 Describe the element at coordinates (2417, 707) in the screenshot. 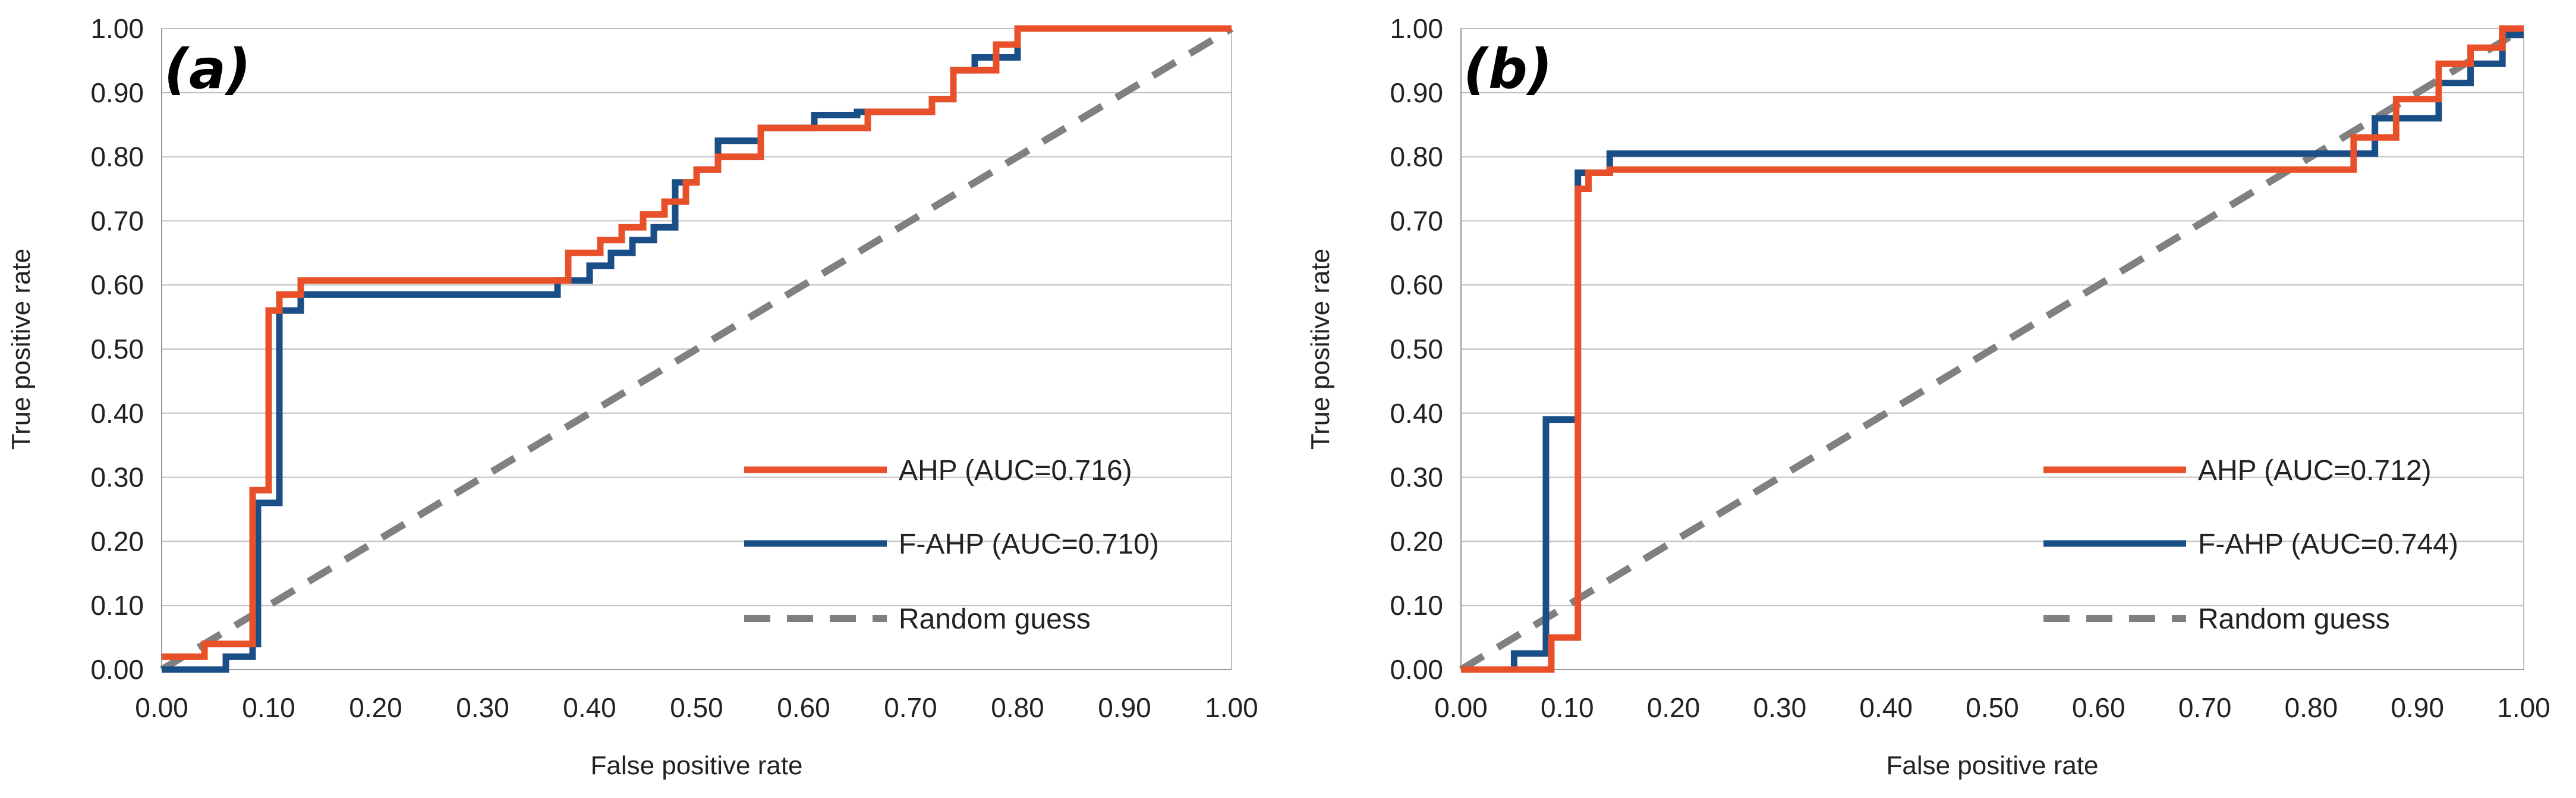

I see `panel-b-x-tick-label: 0.90` at that location.